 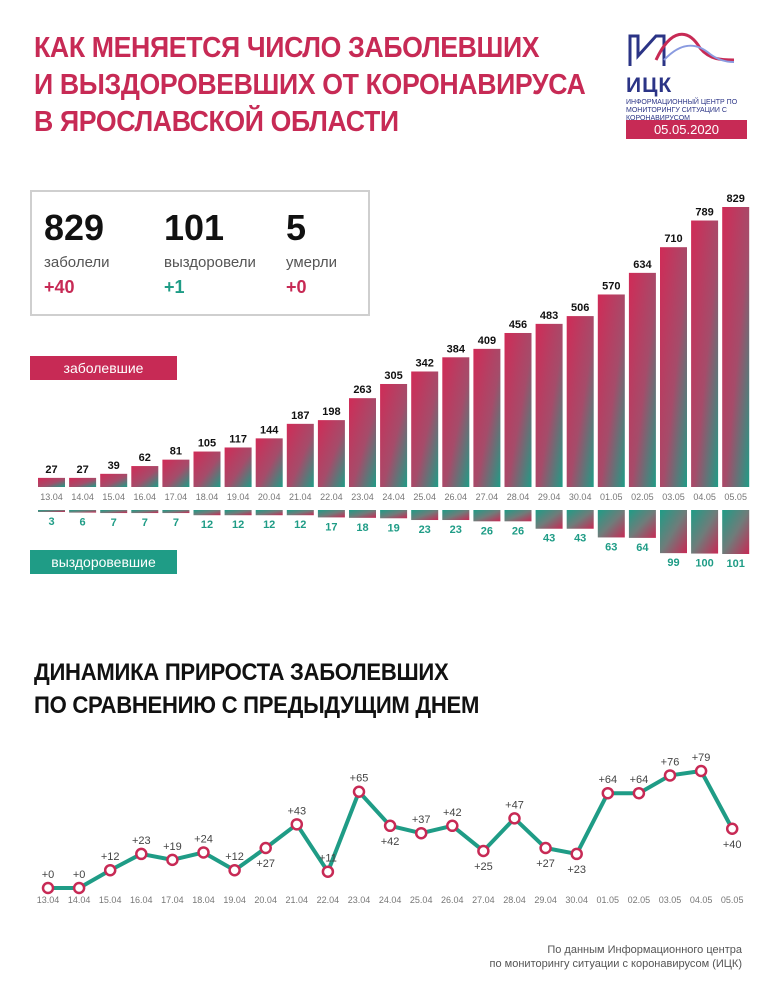 I want to click on x-tick-label: 03.05, so click(x=670, y=900).